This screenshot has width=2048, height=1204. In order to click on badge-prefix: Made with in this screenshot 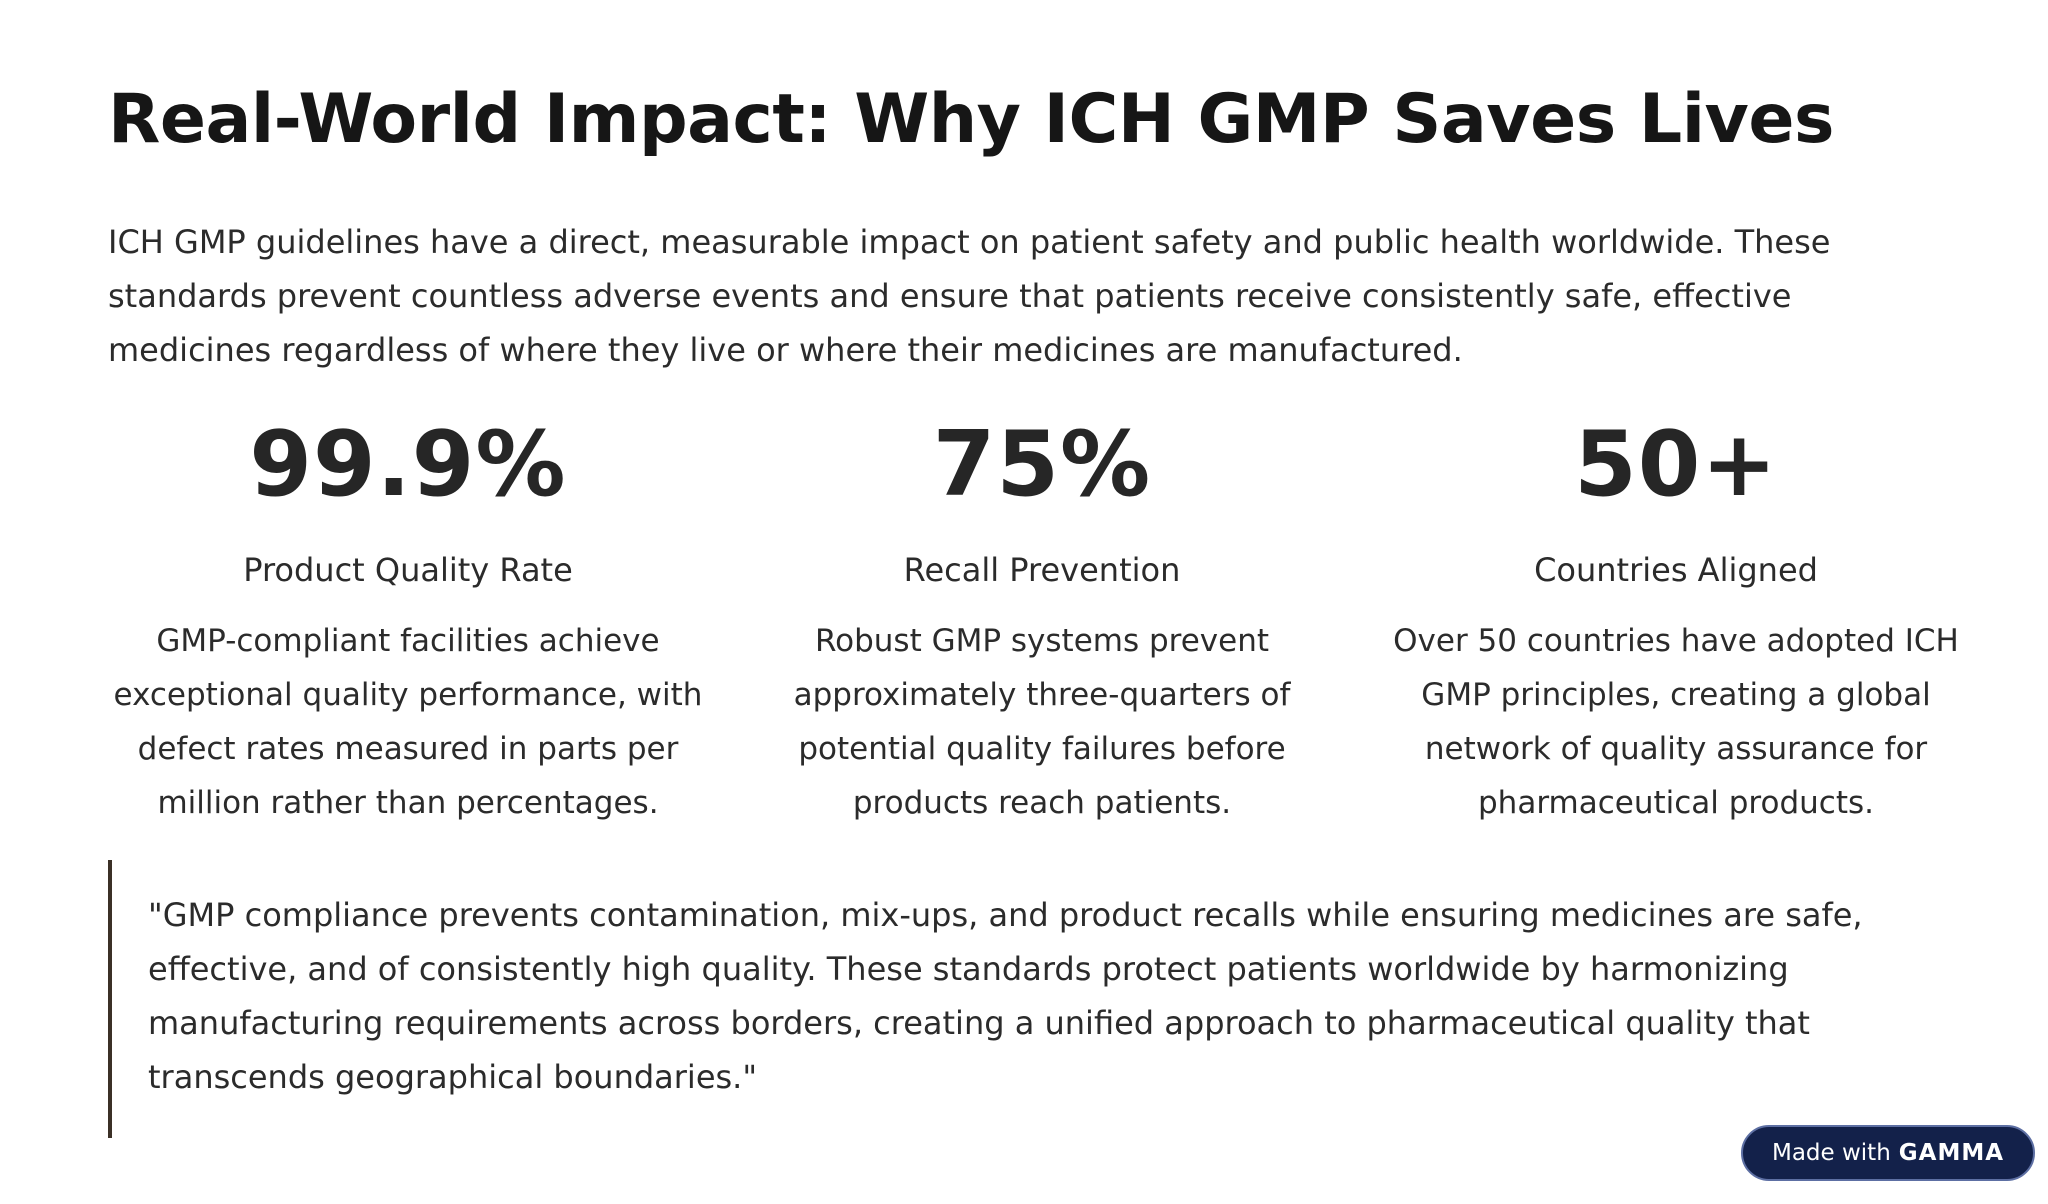, I will do `click(1831, 1153)`.